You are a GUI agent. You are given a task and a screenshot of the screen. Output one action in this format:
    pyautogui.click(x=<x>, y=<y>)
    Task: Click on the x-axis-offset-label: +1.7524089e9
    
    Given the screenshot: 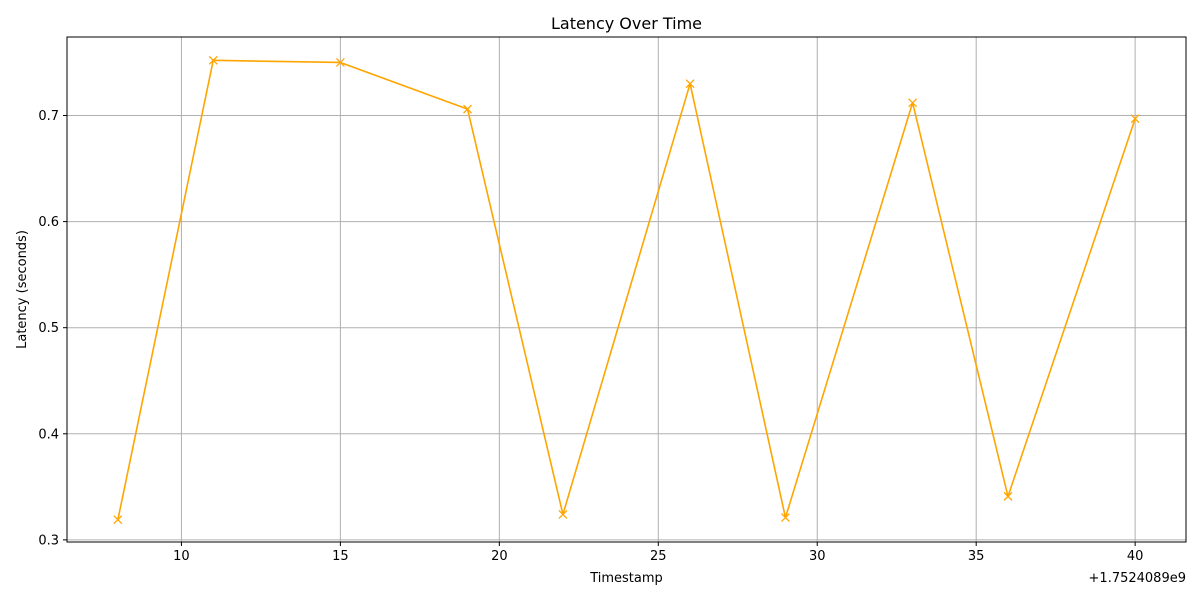 What is the action you would take?
    pyautogui.click(x=1137, y=578)
    